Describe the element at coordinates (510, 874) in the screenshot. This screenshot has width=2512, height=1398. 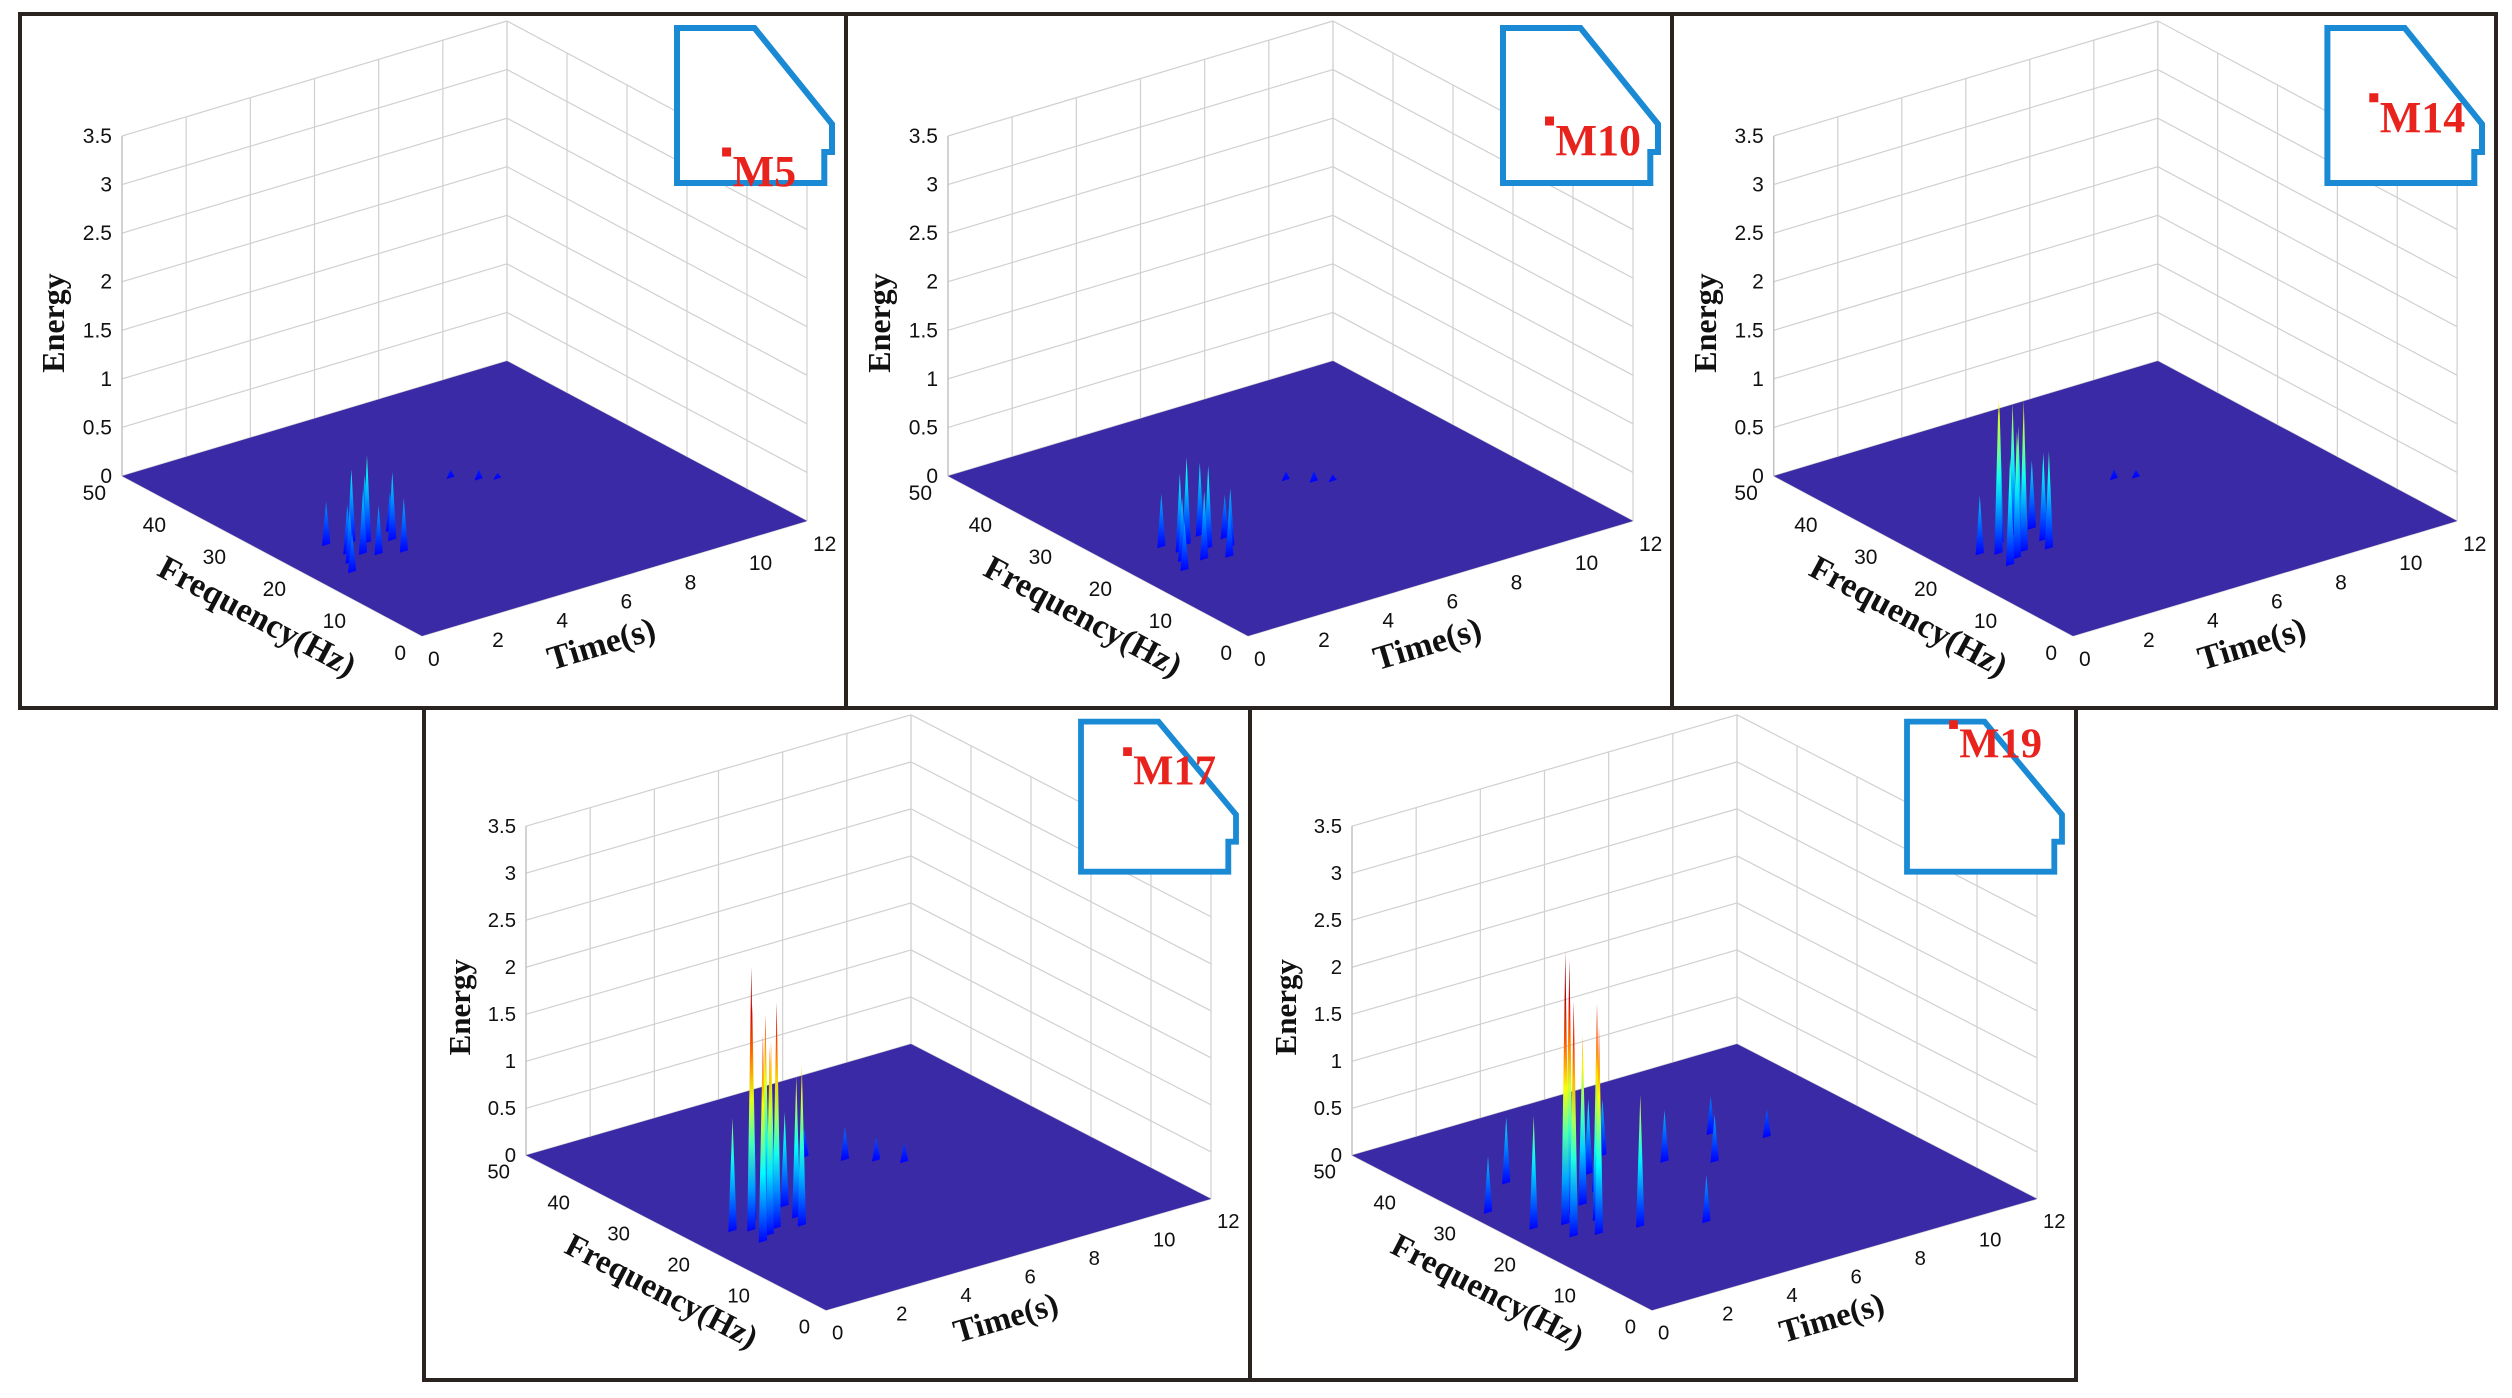
I see `z-tick-label: 3` at that location.